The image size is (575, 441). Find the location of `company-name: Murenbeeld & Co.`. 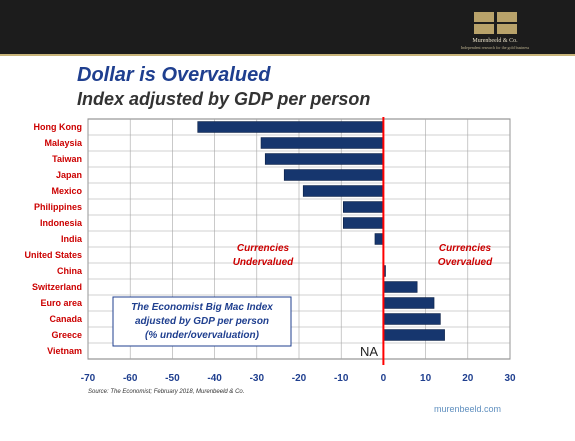

company-name: Murenbeeld & Co. is located at coordinates (495, 41).